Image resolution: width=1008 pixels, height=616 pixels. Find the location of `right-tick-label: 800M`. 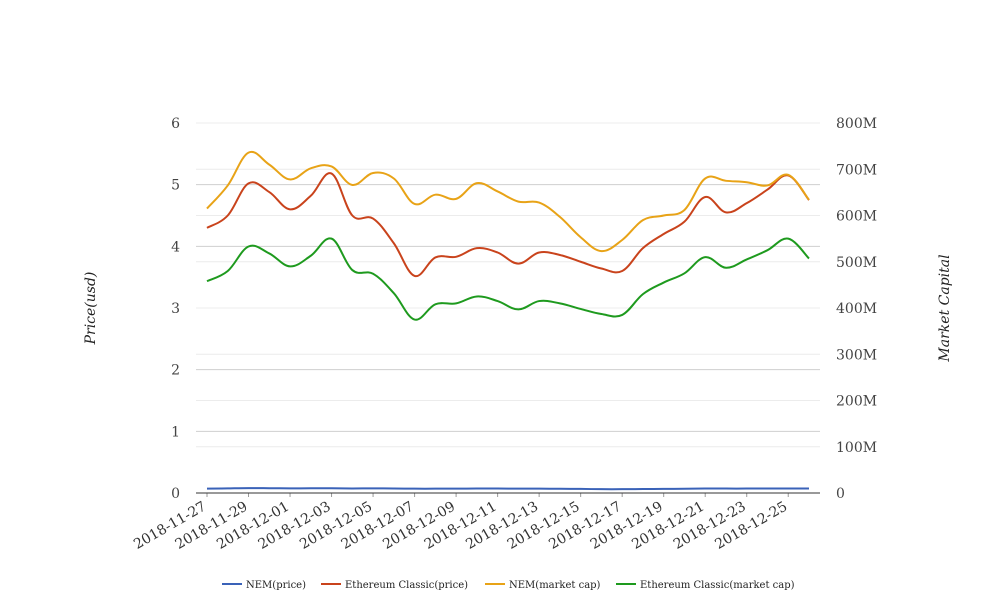

right-tick-label: 800M is located at coordinates (856, 124).